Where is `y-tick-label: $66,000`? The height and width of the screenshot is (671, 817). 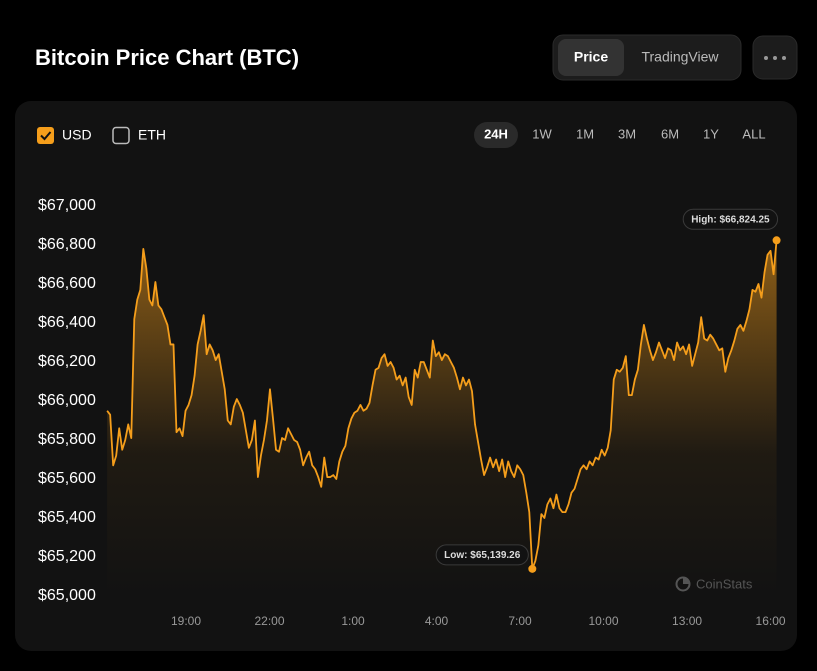
y-tick-label: $66,000 is located at coordinates (67, 400).